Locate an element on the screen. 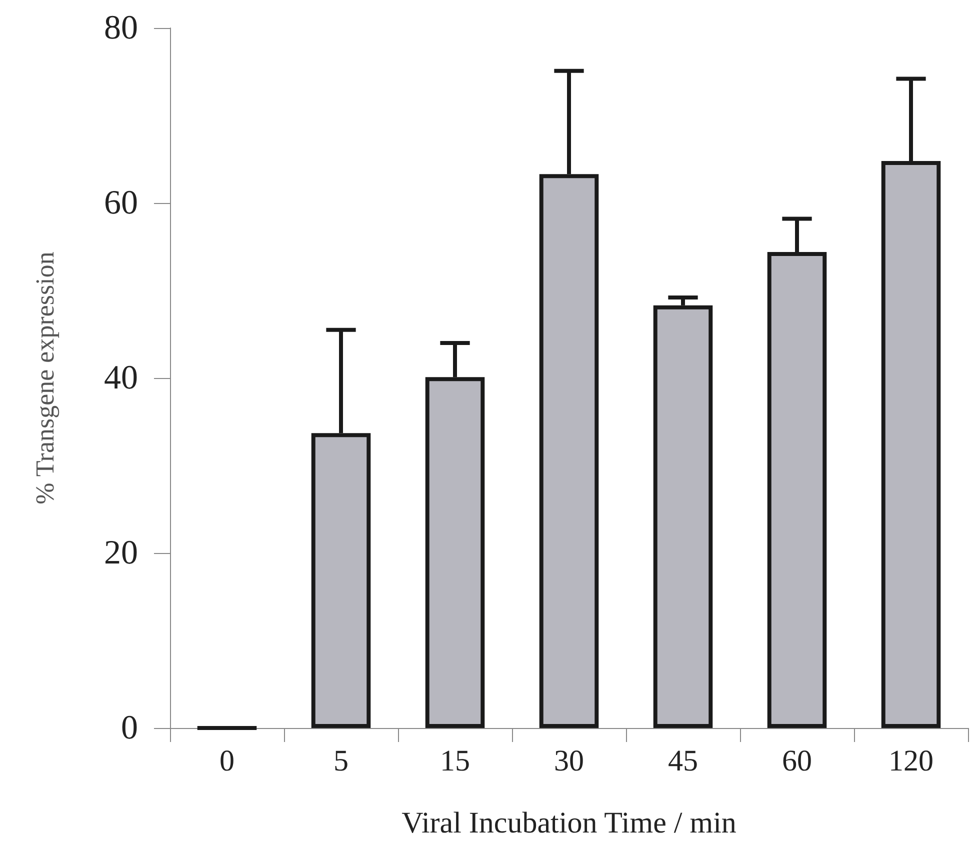 This screenshot has width=978, height=854. x-tick-label: 5 is located at coordinates (341, 761).